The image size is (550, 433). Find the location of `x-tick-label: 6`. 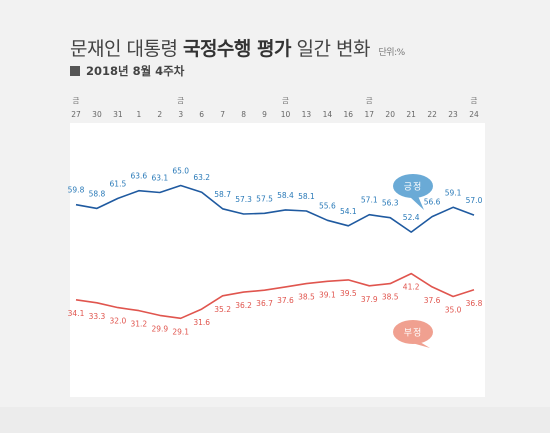

x-tick-label: 6 is located at coordinates (201, 114).